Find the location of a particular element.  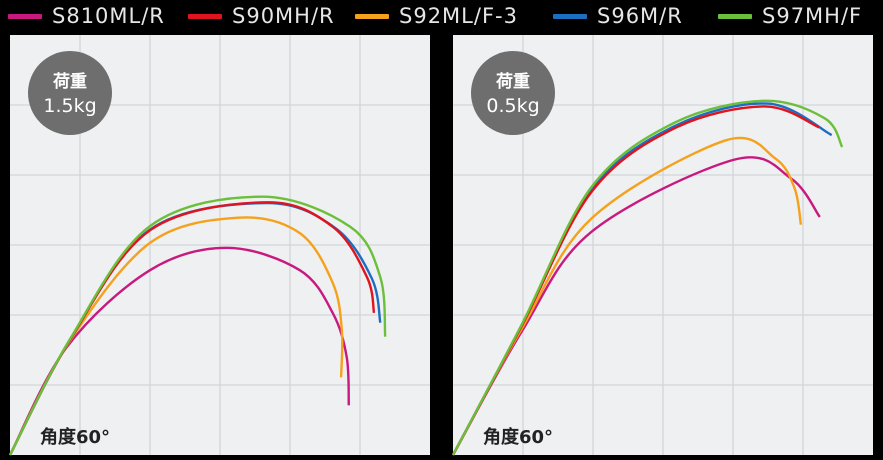

legend-item: S97MH/F is located at coordinates (790, 16).